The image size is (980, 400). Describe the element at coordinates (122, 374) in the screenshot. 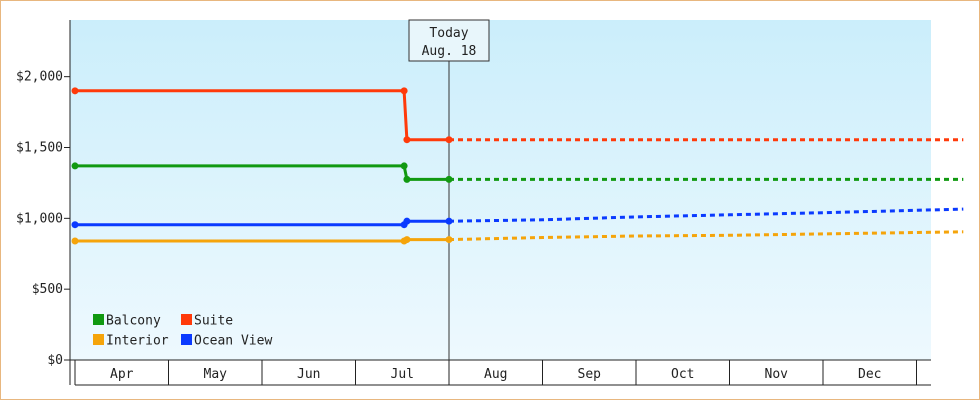

I see `x-tick-label: Apr` at that location.